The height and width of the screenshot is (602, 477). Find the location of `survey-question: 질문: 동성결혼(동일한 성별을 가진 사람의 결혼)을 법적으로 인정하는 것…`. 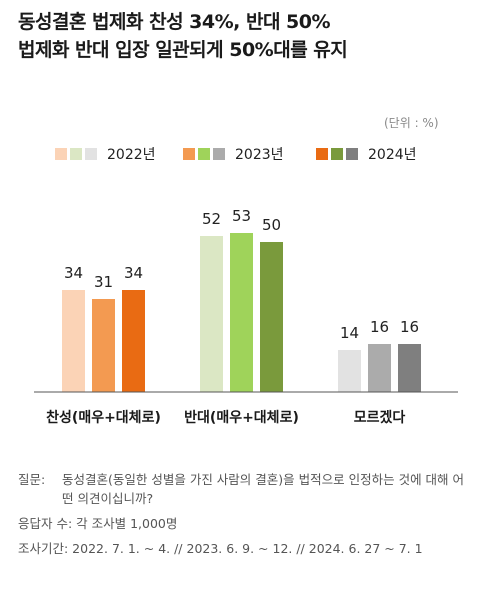

survey-question: 질문: 동성결혼(동일한 성별을 가진 사람의 결혼)을 법적으로 인정하는 것… is located at coordinates (243, 489).